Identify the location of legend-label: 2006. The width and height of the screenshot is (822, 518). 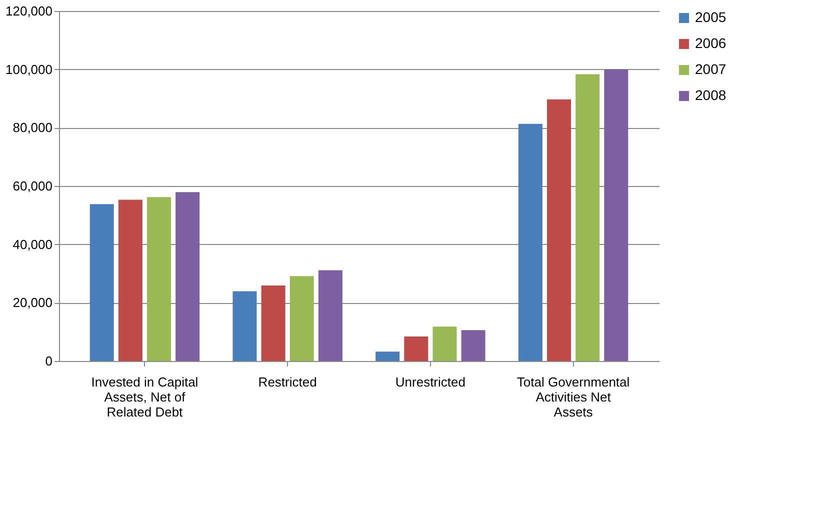
(710, 43).